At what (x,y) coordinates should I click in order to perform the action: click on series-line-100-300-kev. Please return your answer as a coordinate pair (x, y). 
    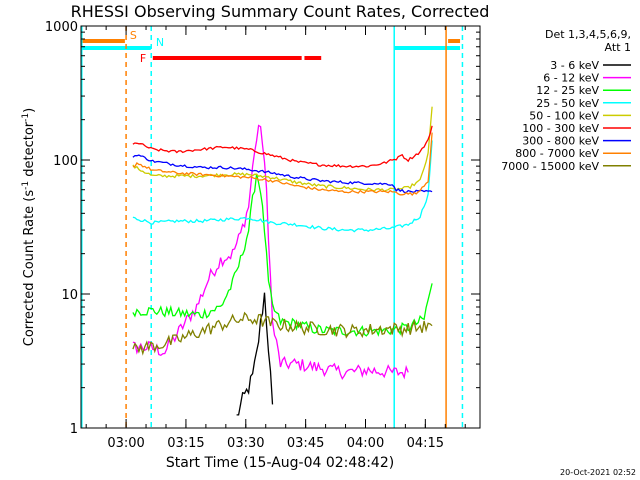
    Looking at the image, I should click on (282, 147).